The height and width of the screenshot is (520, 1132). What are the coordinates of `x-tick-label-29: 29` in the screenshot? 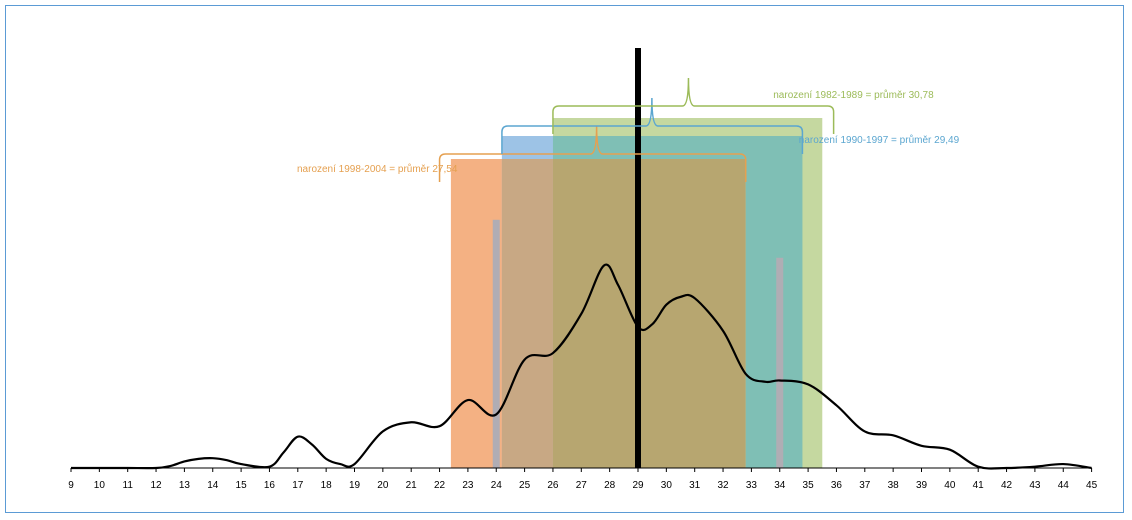 It's located at (638, 485).